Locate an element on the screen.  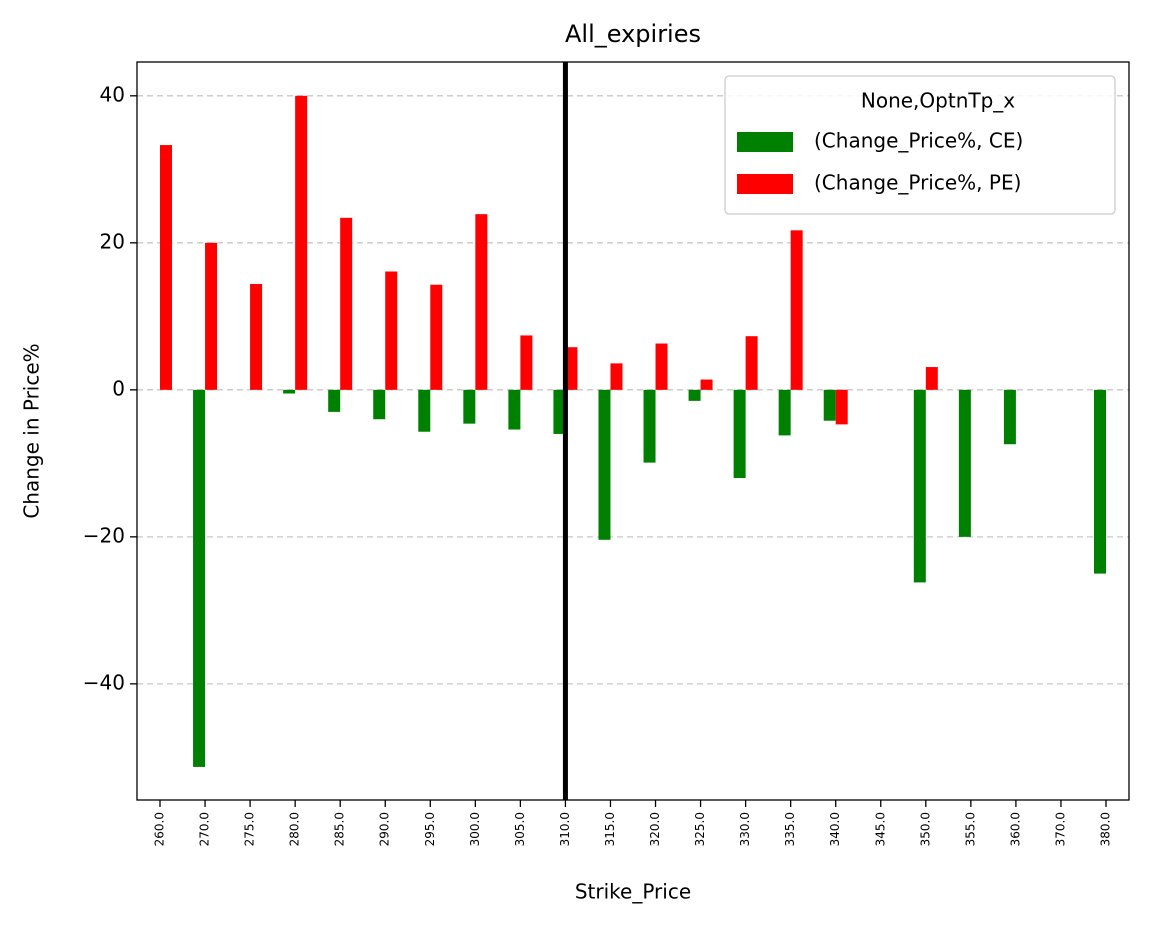
x-tick-label: 325.0 is located at coordinates (700, 829).